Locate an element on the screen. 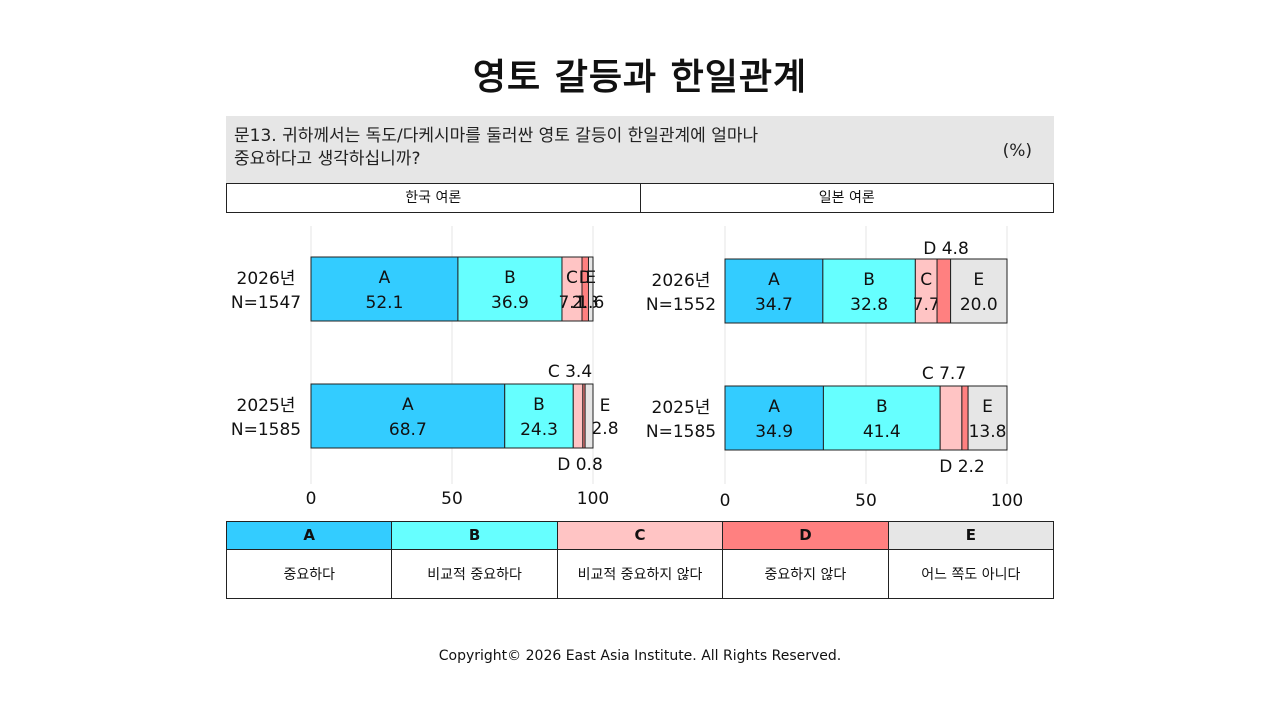  legend-col-d: D 중요하지 않다 is located at coordinates (805, 560).